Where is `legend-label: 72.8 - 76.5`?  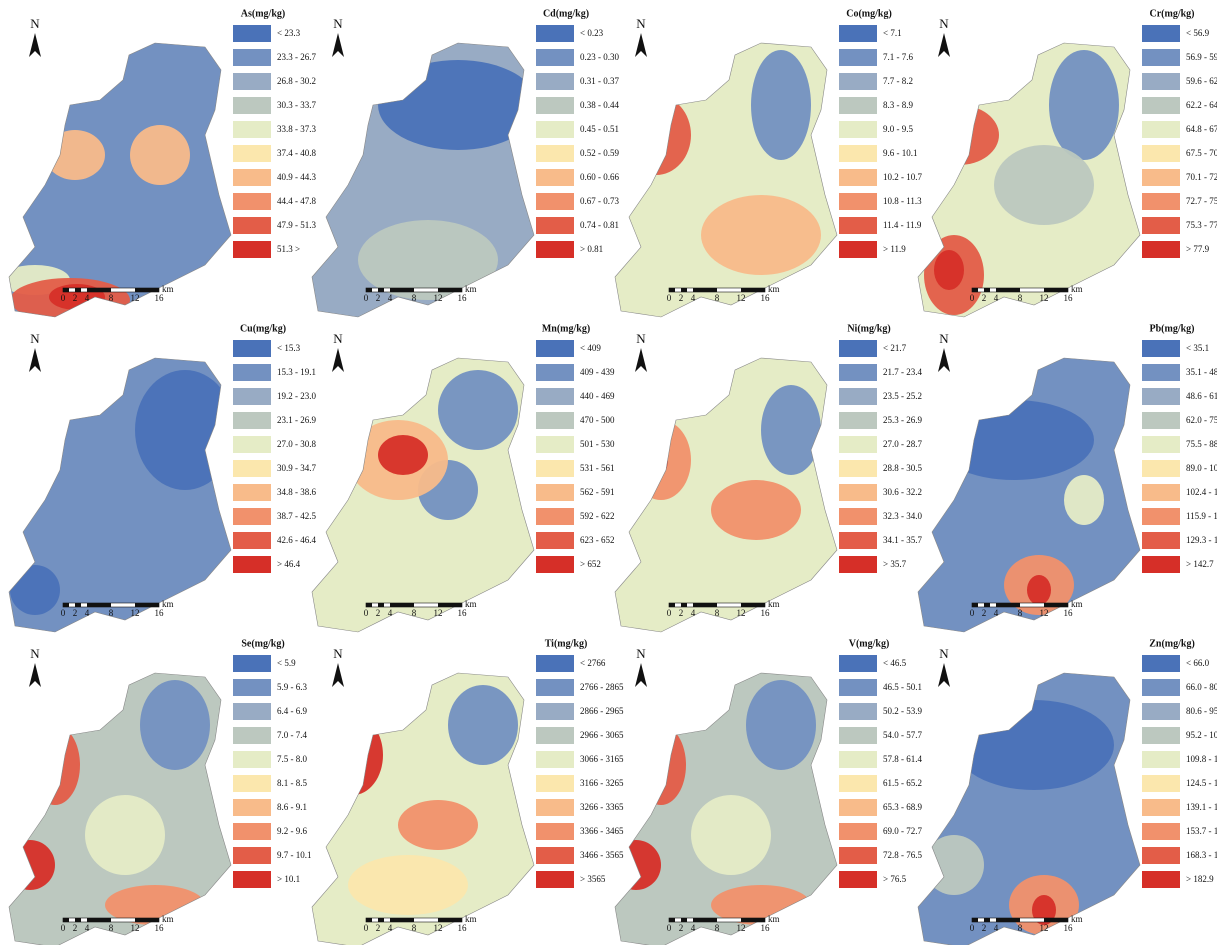
legend-label: 72.8 - 76.5 is located at coordinates (902, 855).